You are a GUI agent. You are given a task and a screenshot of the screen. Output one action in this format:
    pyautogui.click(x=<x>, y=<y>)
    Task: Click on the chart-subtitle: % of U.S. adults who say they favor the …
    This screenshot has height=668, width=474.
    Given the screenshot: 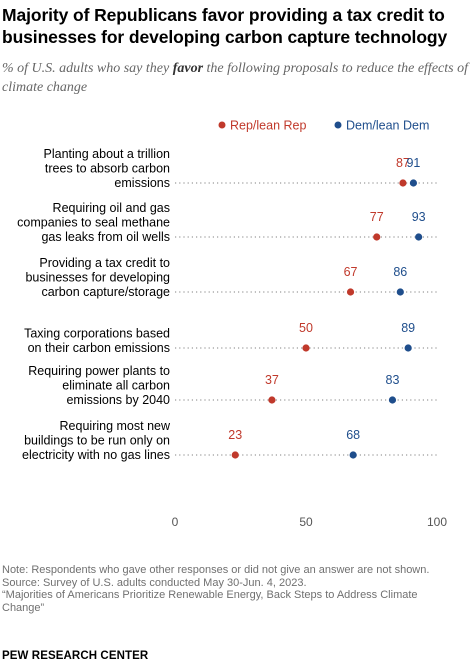 What is the action you would take?
    pyautogui.click(x=236, y=78)
    